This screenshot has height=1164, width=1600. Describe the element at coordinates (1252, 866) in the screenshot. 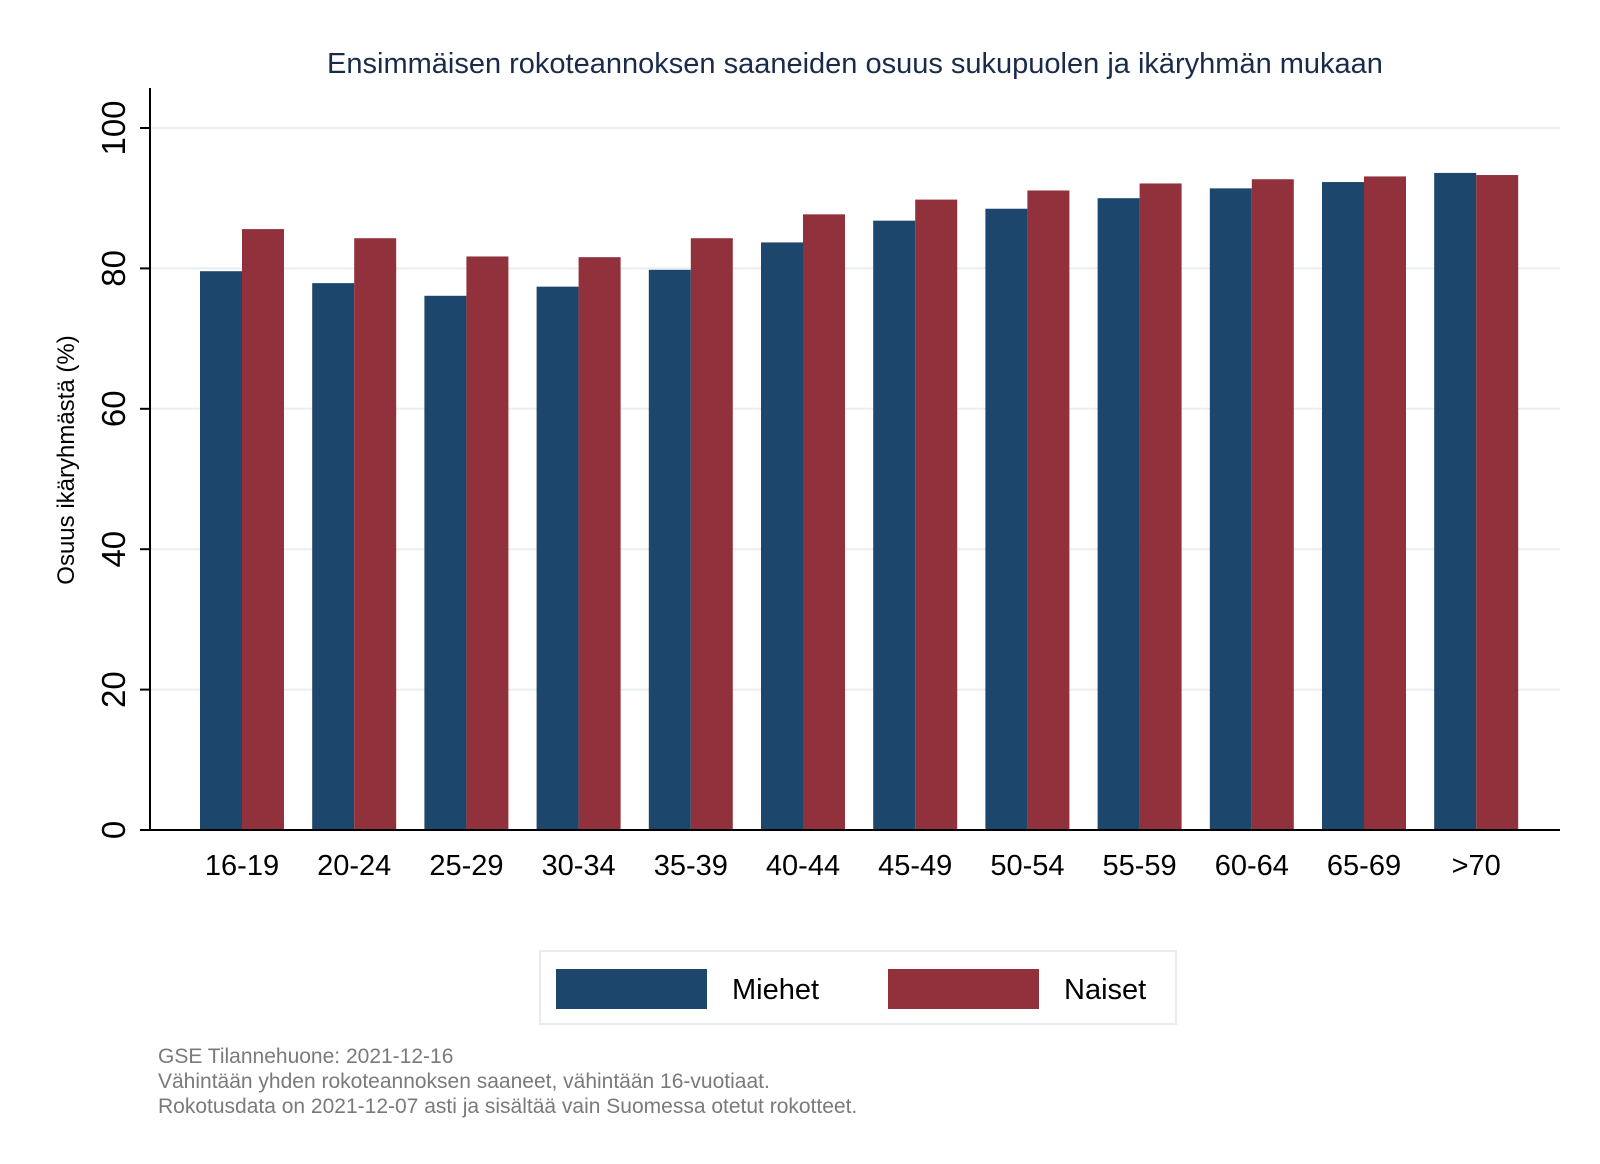

I see `x-tick-label: 60-64` at that location.